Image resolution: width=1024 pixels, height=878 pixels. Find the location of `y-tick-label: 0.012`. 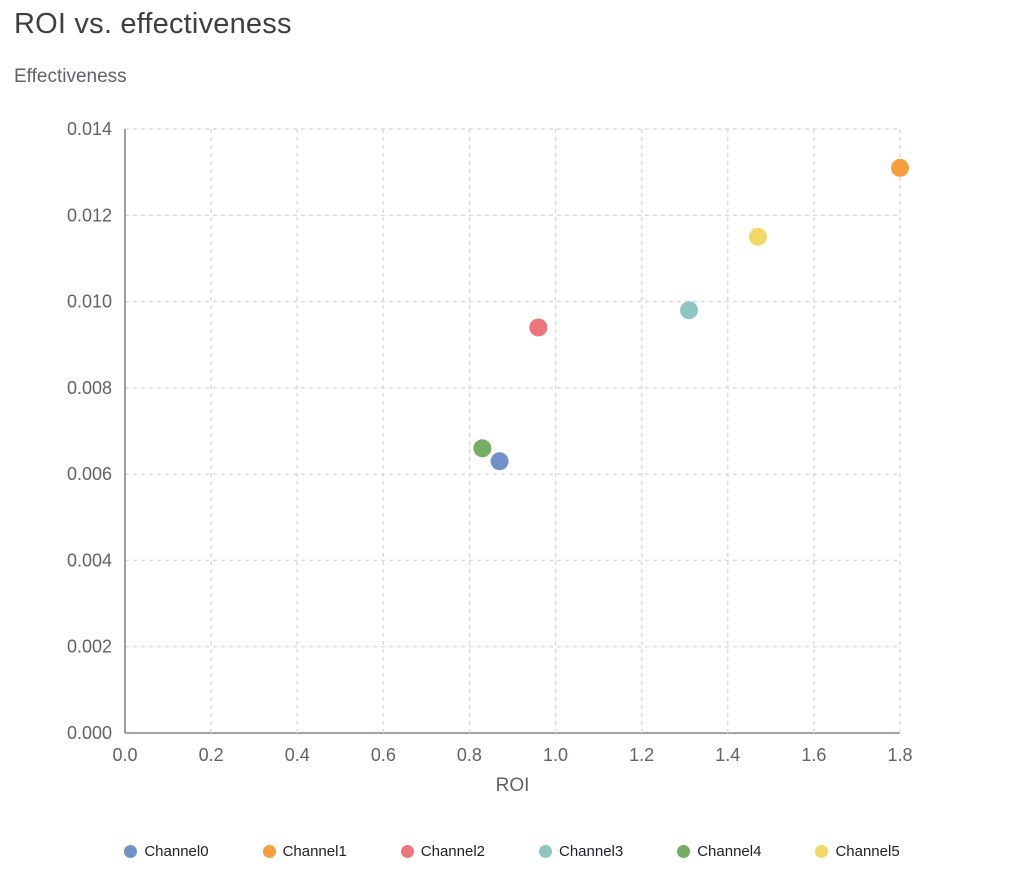

y-tick-label: 0.012 is located at coordinates (89, 215).